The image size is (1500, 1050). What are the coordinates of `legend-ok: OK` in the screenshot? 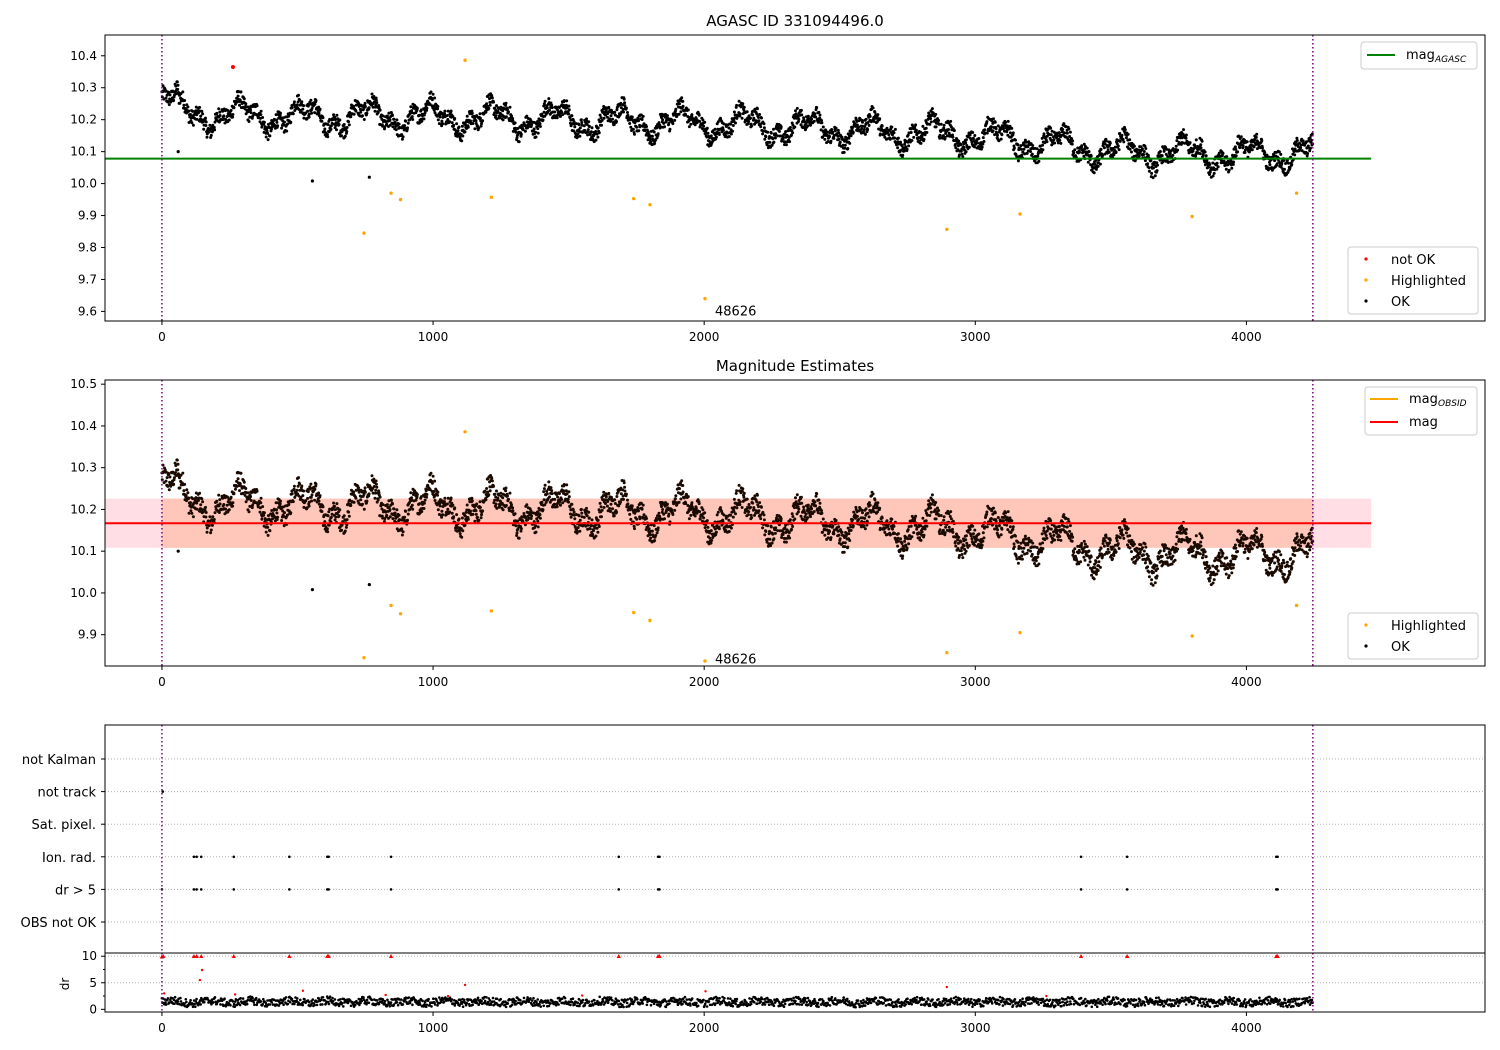 It's located at (1400, 302).